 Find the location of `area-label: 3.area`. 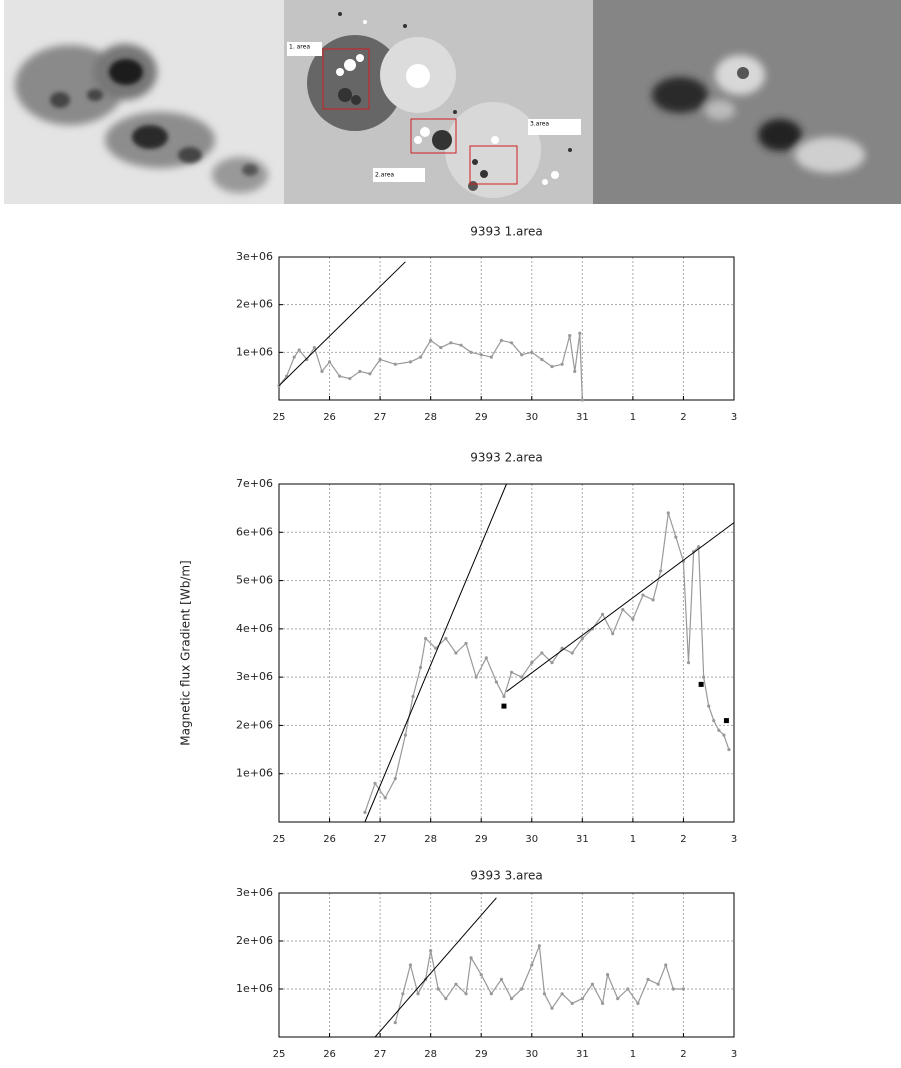

area-label: 3.area is located at coordinates (539, 124).